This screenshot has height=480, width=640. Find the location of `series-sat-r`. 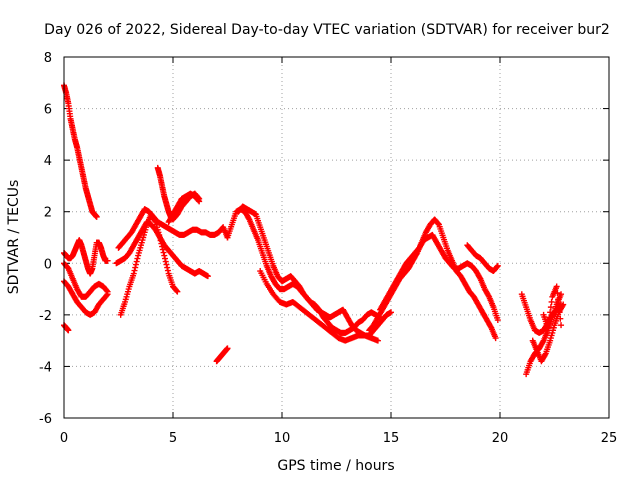

series-sat-r is located at coordinates (541, 313).